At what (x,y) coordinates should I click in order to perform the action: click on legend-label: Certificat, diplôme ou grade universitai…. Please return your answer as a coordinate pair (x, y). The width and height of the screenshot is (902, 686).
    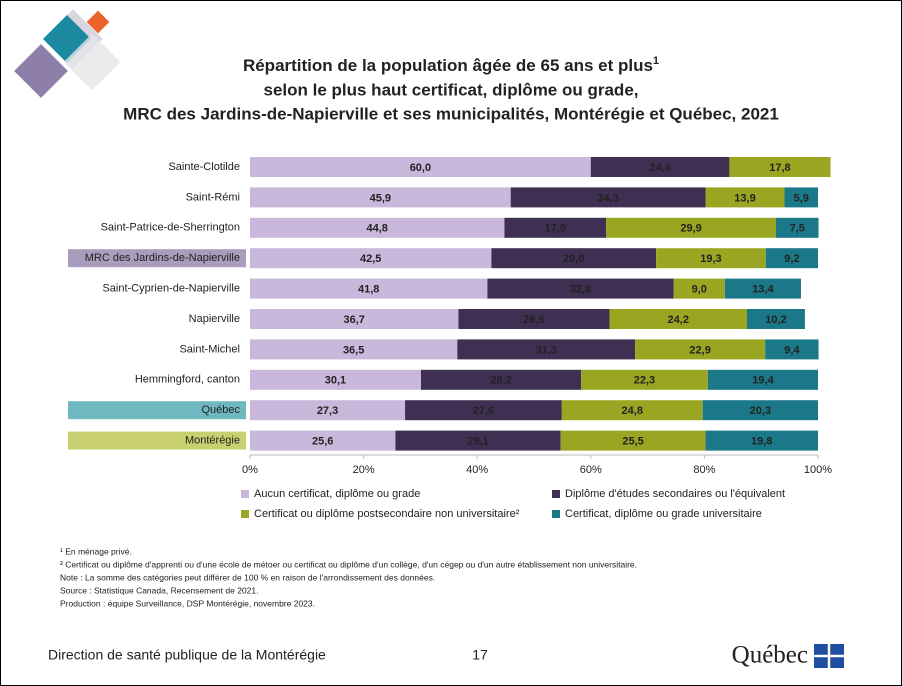
    Looking at the image, I should click on (663, 514).